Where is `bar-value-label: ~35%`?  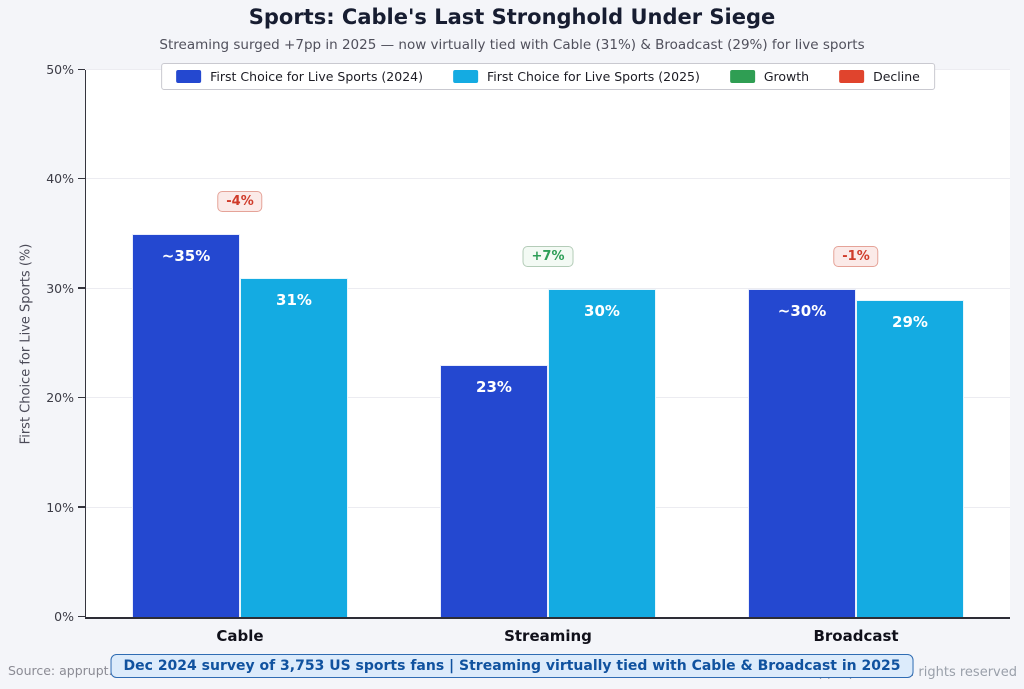 bar-value-label: ~35% is located at coordinates (186, 256).